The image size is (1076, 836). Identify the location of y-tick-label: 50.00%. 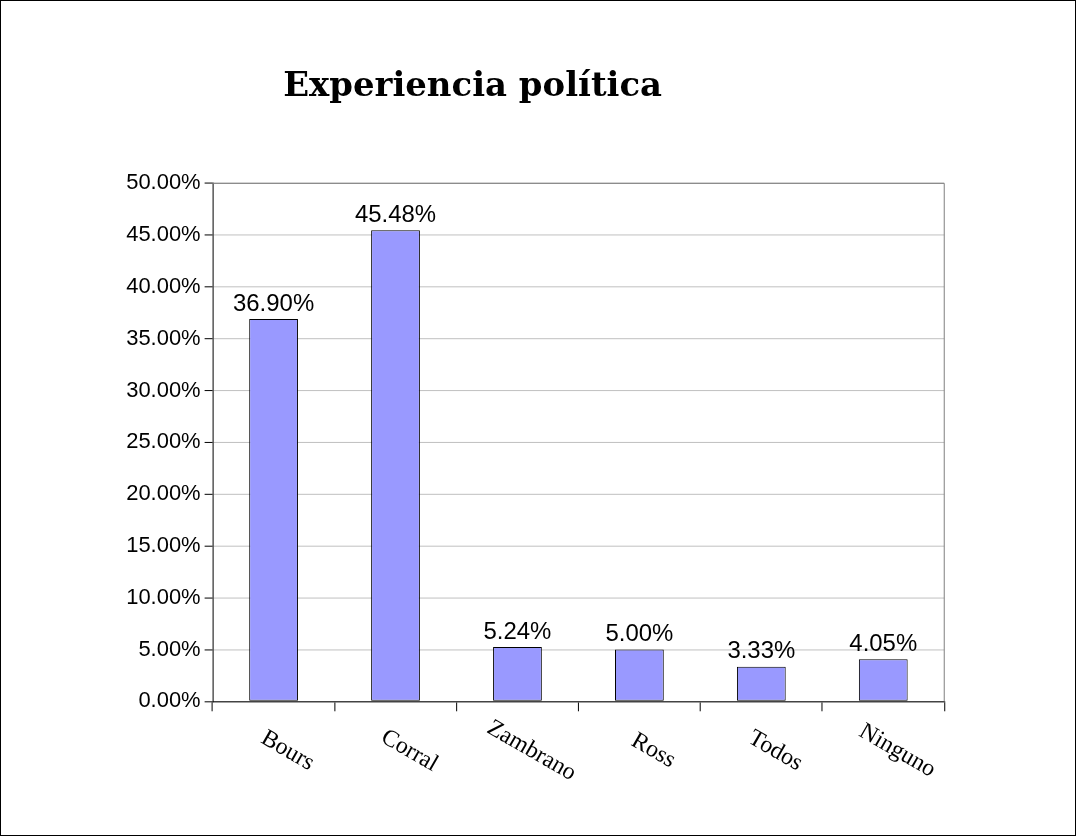
(163, 182).